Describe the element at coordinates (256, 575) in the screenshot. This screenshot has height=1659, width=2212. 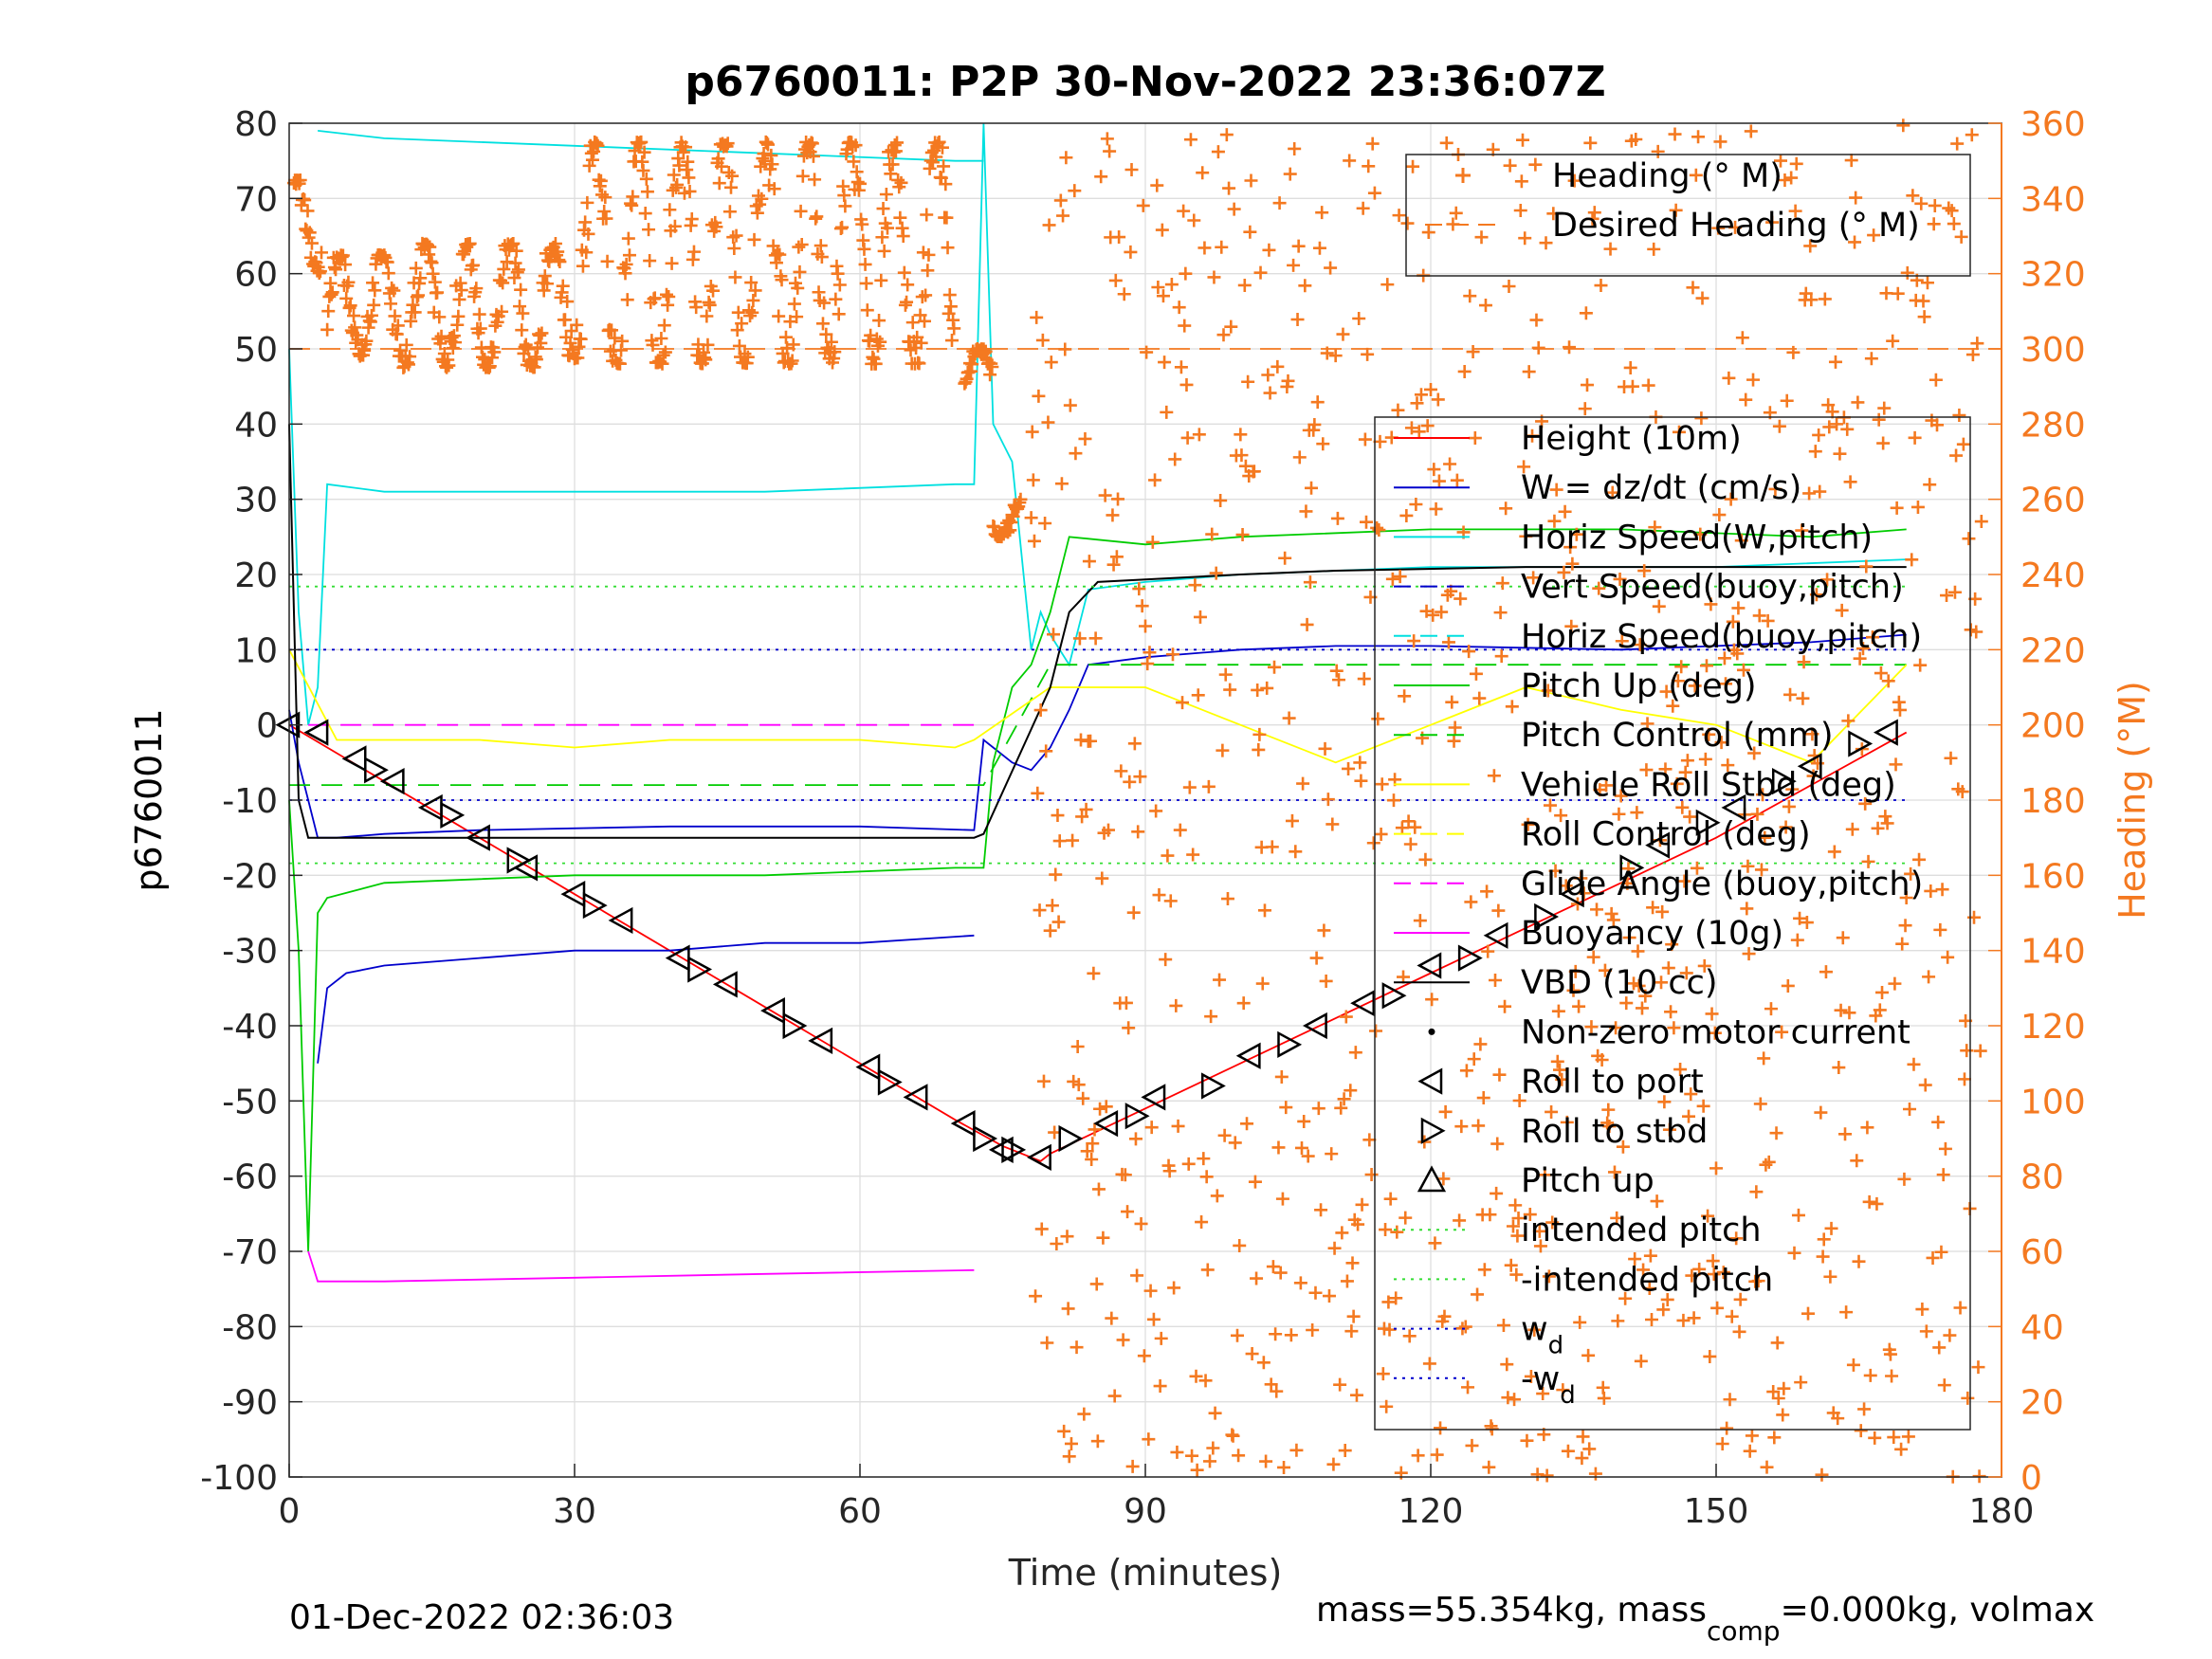
I see `y-tick-label: 20` at that location.